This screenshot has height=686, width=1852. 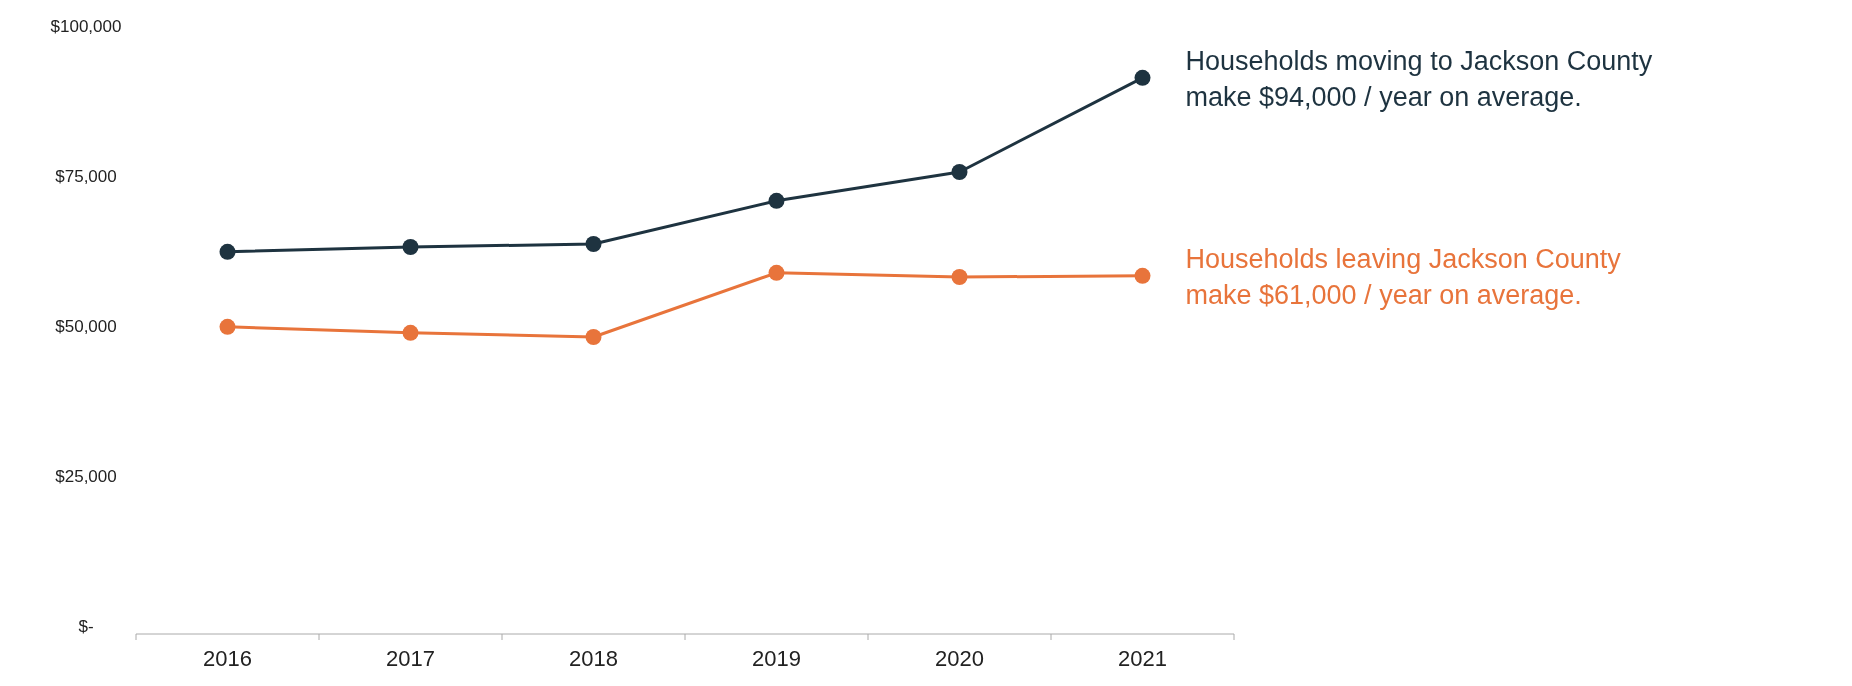 What do you see at coordinates (959, 658) in the screenshot?
I see `x-tick-label: 2020` at bounding box center [959, 658].